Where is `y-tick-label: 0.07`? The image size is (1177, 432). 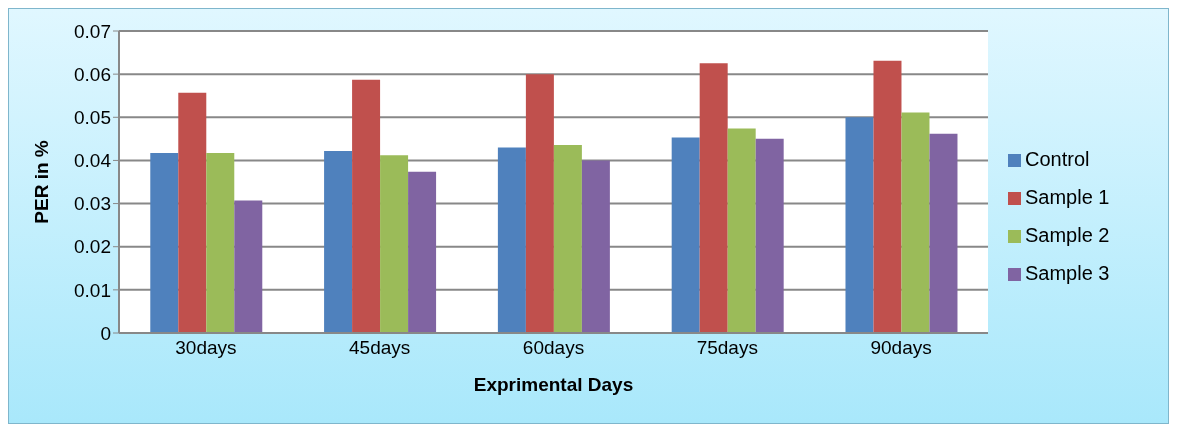
y-tick-label: 0.07 is located at coordinates (92, 31).